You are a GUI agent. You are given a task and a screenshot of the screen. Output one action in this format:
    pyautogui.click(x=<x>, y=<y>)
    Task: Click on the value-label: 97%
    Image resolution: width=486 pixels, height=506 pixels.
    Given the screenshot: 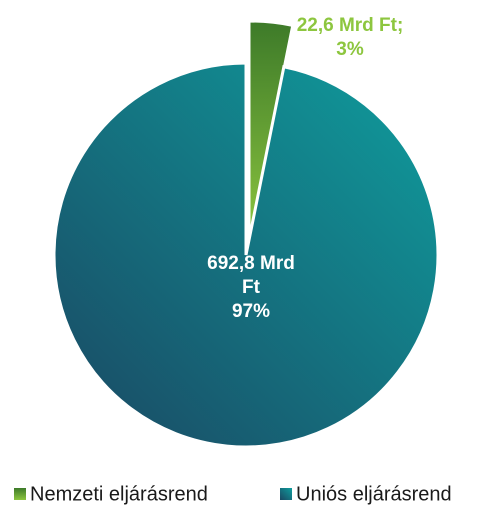 What is the action you would take?
    pyautogui.click(x=251, y=311)
    